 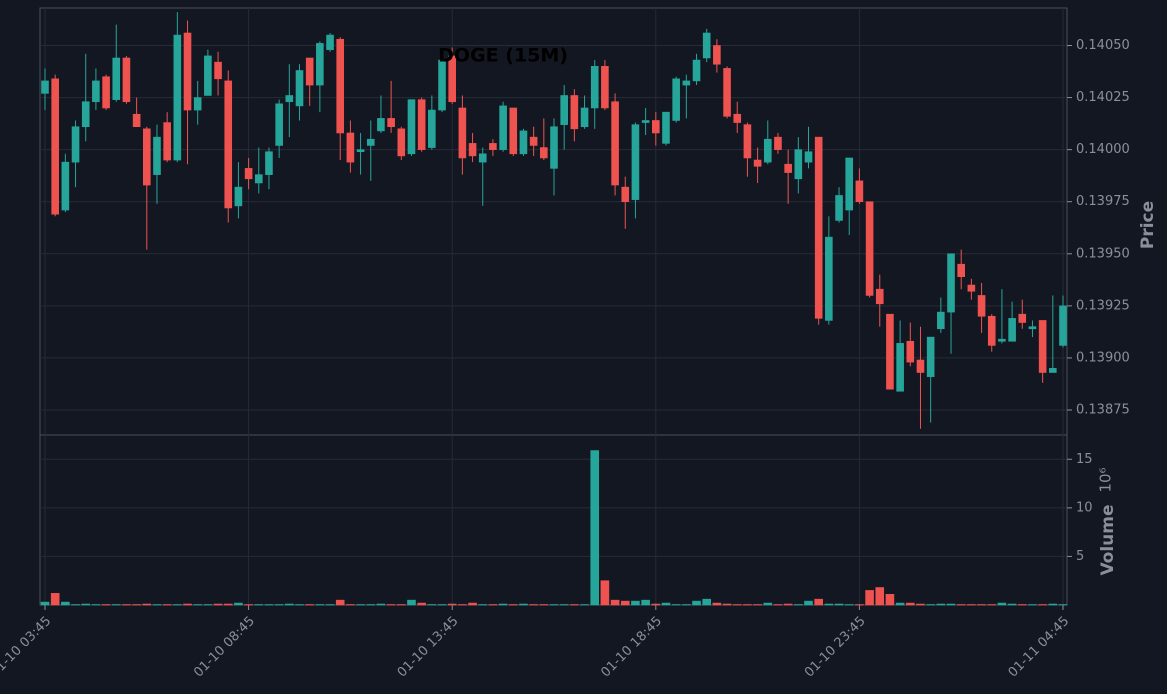 I want to click on y-tick-label: 0.13975, so click(x=1103, y=201).